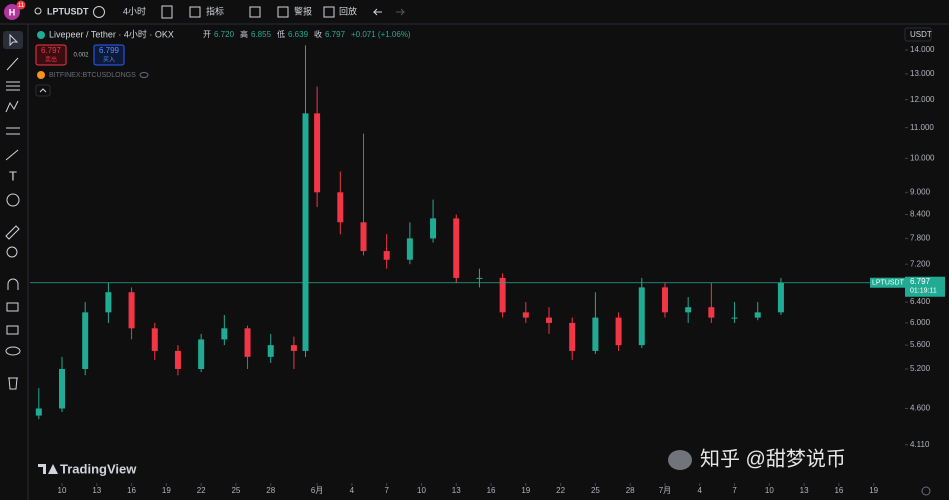 The width and height of the screenshot is (949, 500). Describe the element at coordinates (134, 10) in the screenshot. I see `interval: 4小时` at that location.